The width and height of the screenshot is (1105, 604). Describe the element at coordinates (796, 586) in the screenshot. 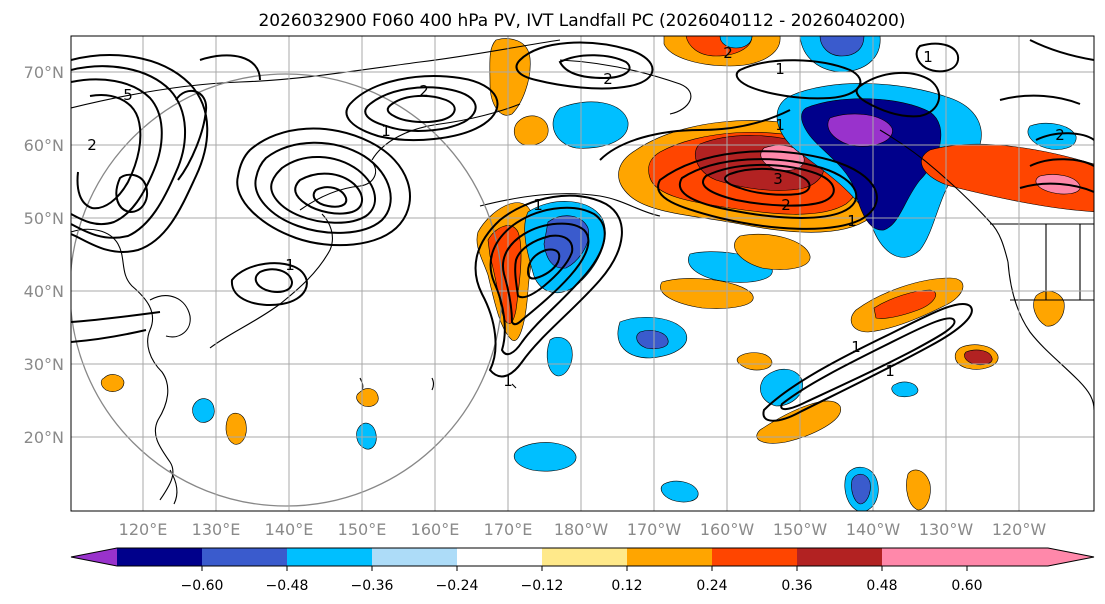

I see `colorbar-tick-label: 0.36` at that location.